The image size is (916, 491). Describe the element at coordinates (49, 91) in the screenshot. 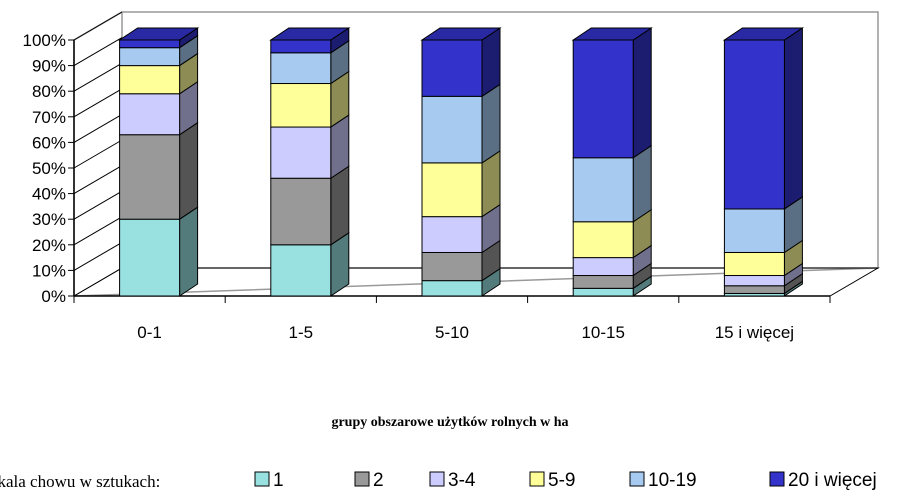

I see `y-tick-label: 80%` at that location.